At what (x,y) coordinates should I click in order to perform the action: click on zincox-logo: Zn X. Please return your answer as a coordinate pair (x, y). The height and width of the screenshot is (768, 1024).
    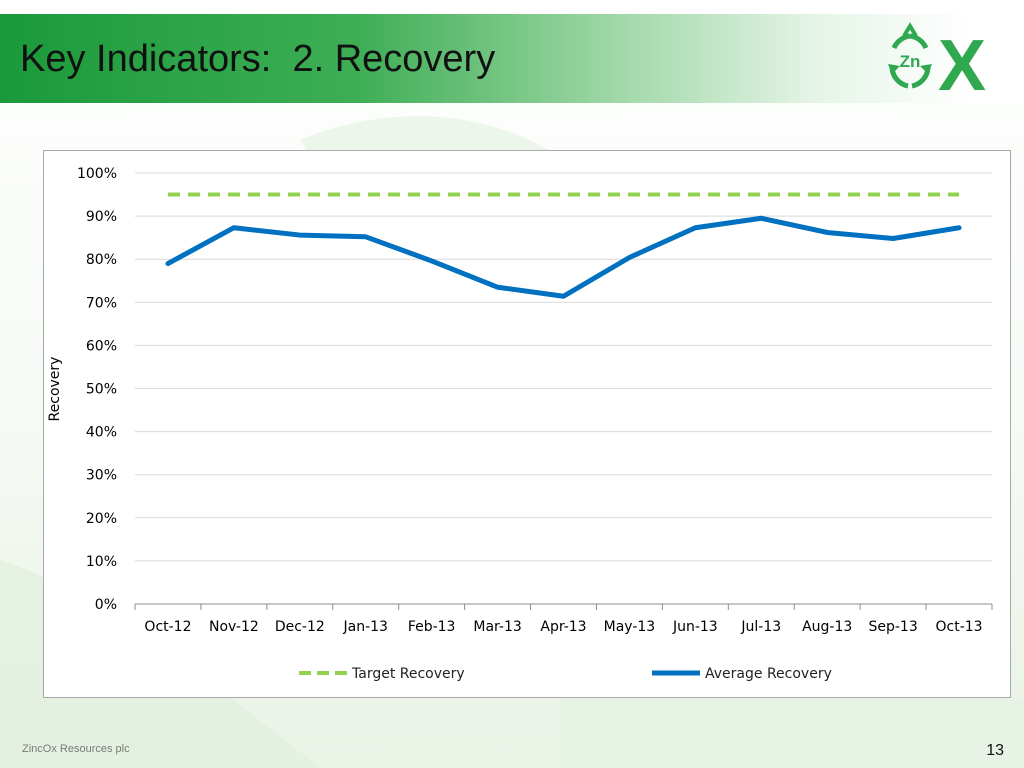
    Looking at the image, I should click on (937, 61).